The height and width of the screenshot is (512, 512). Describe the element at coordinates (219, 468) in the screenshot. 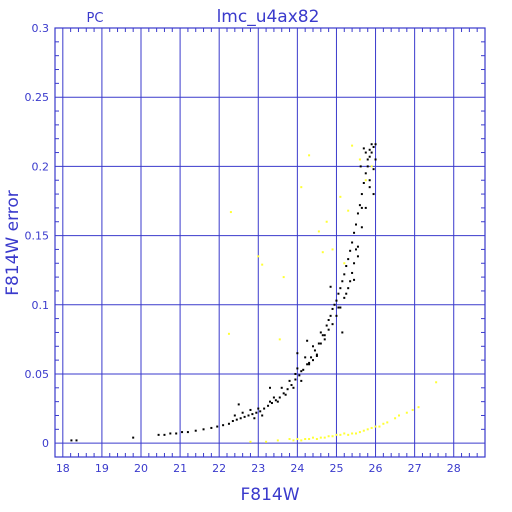

I see `x-tick-label: 22` at that location.